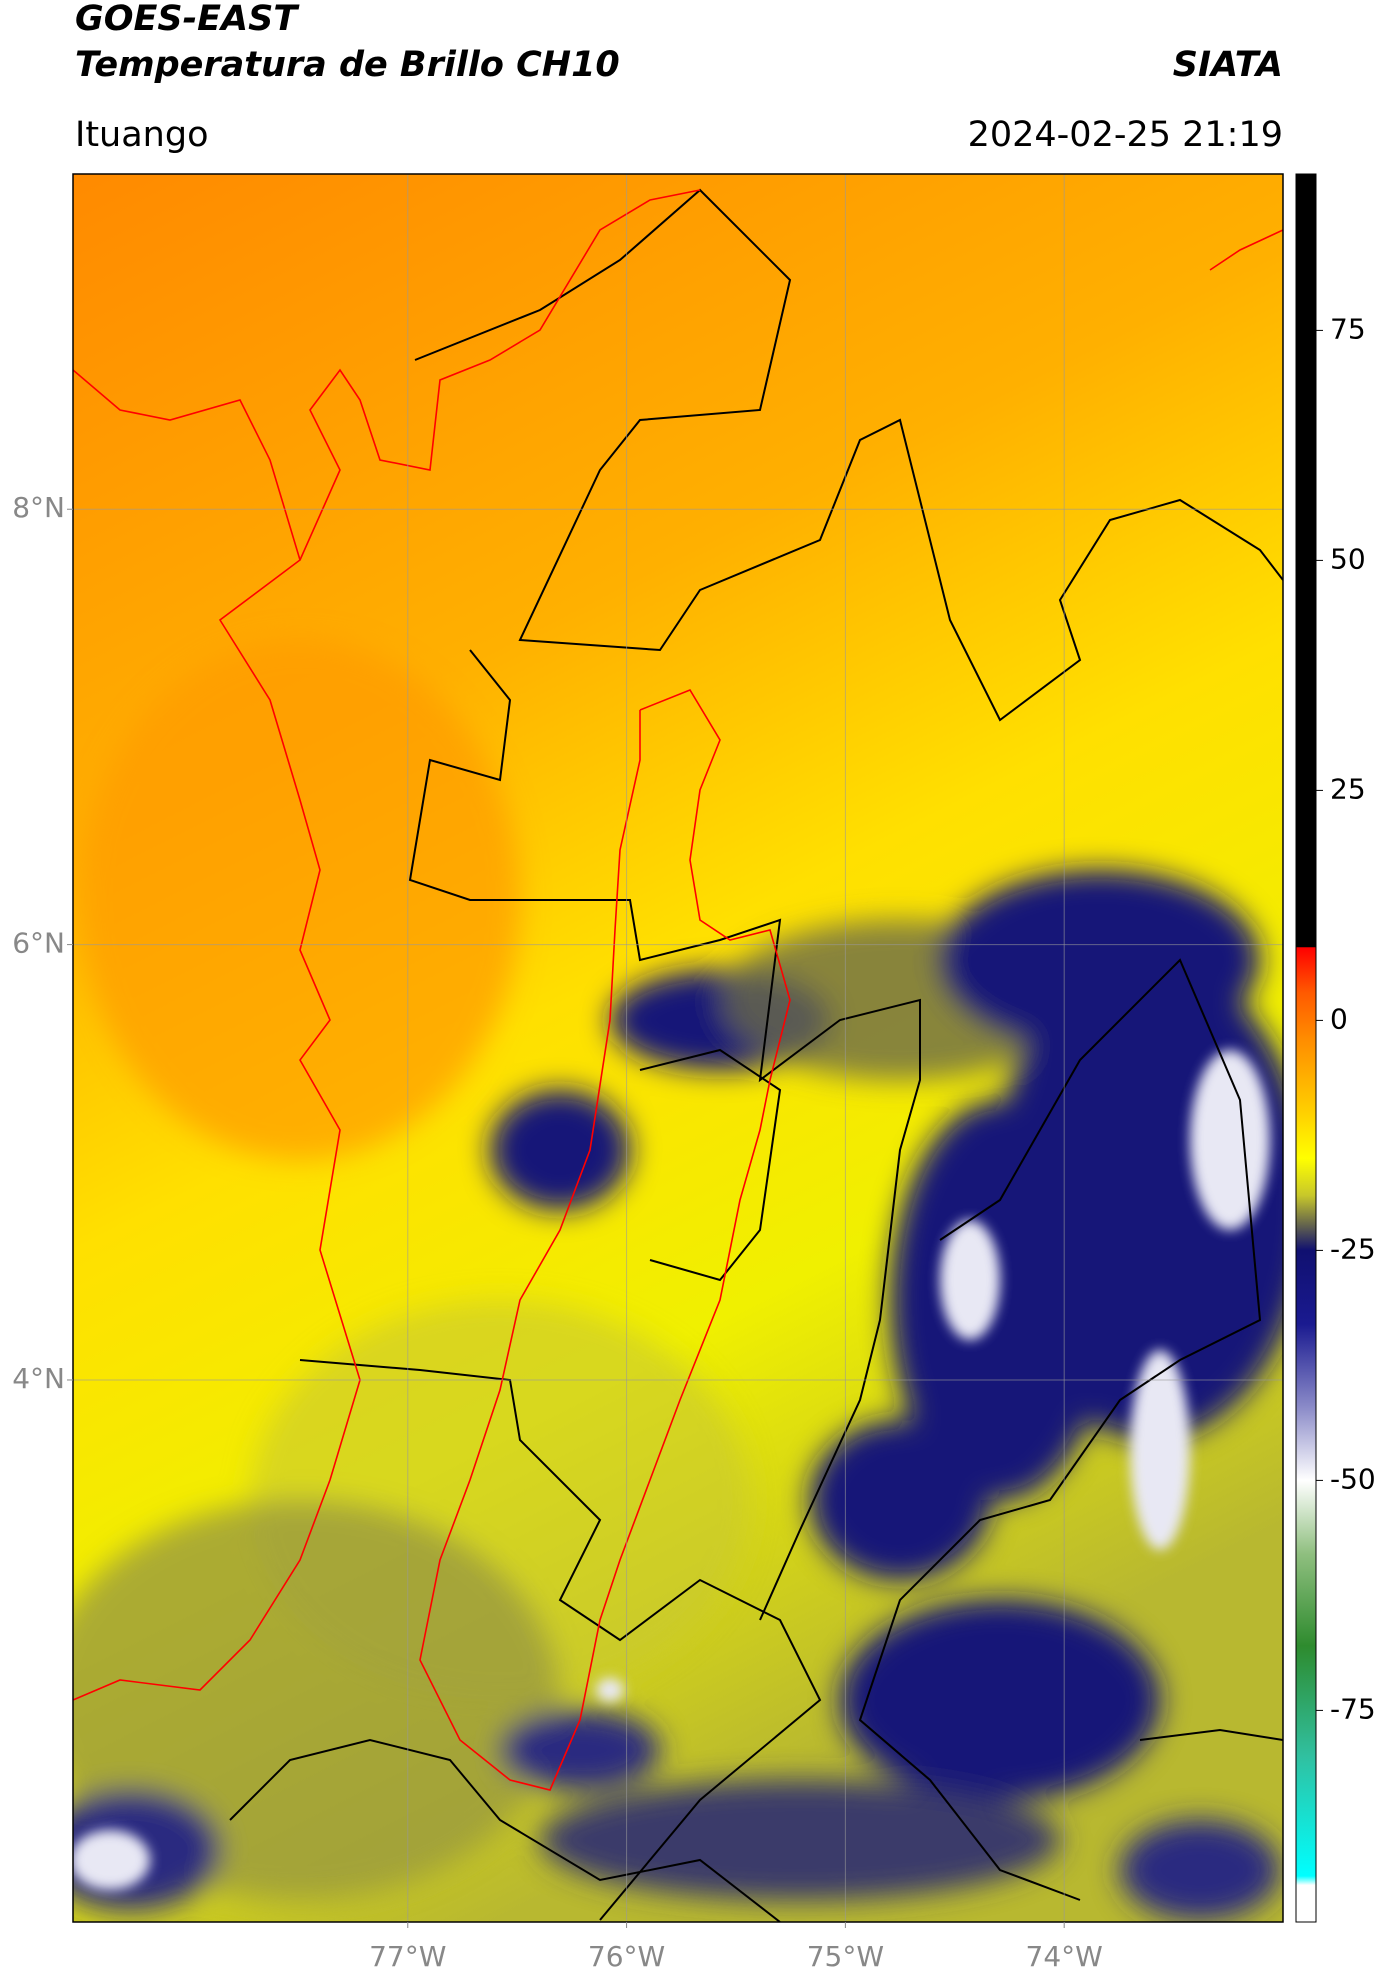 Image resolution: width=1384 pixels, height=1985 pixels. Describe the element at coordinates (1353, 1478) in the screenshot. I see `colorbar-tick-label: -50` at that location.